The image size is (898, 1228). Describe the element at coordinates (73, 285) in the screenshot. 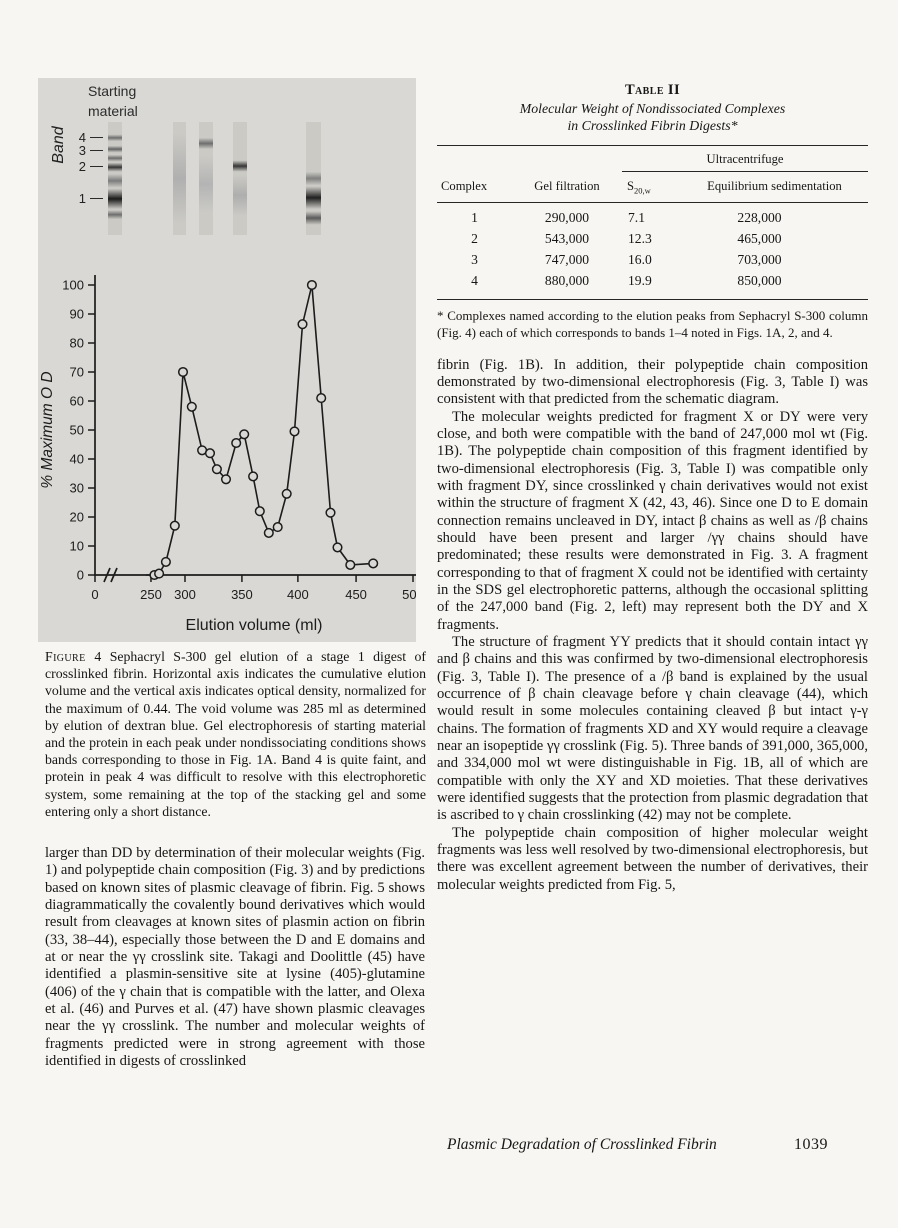

I see `svg-text: 100` at that location.